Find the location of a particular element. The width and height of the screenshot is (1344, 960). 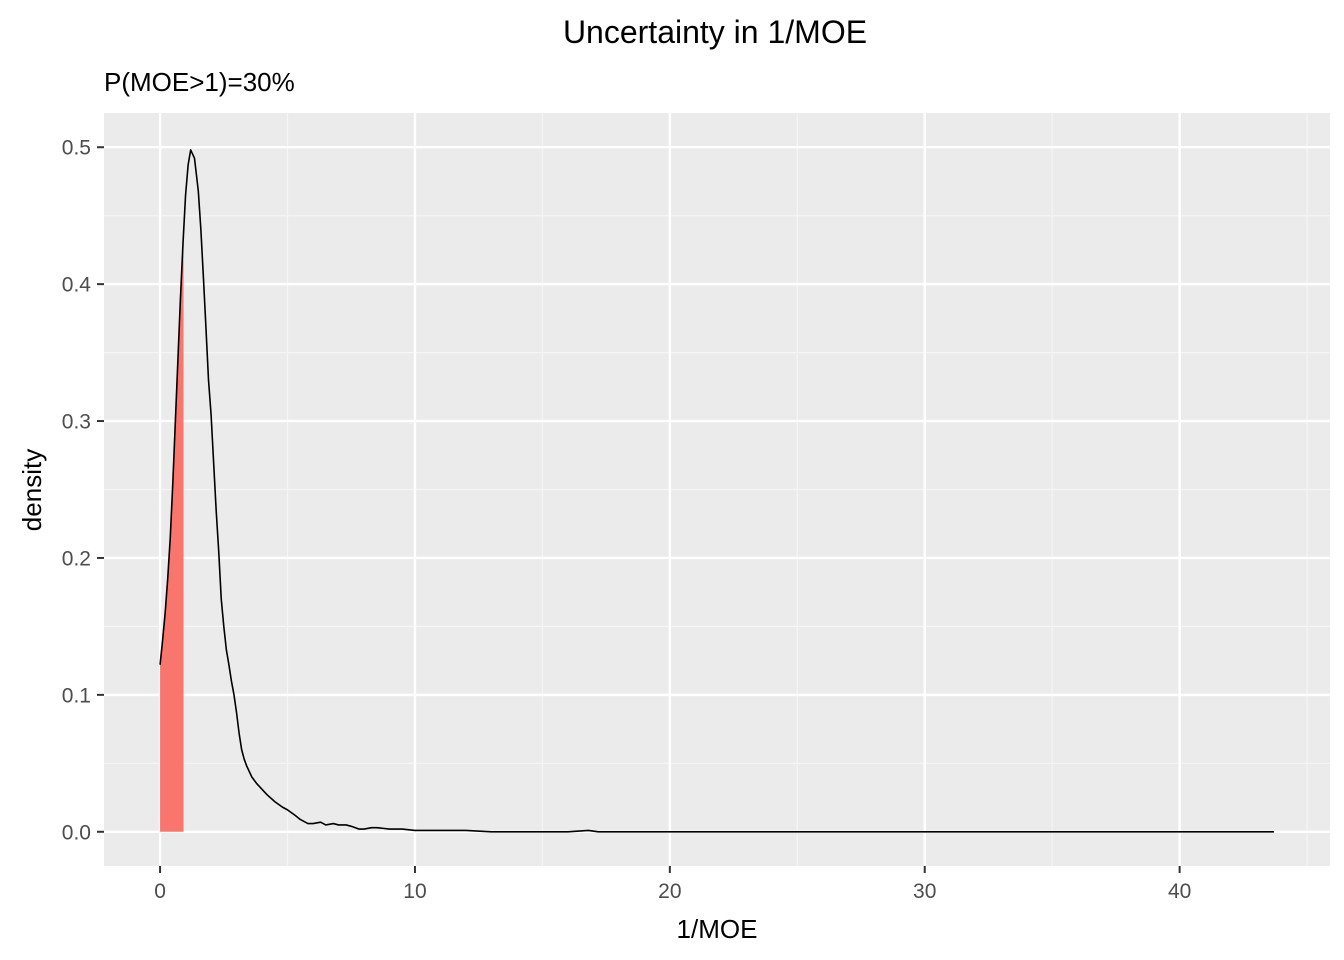

y-tick-label: 0.3 is located at coordinates (76, 422).